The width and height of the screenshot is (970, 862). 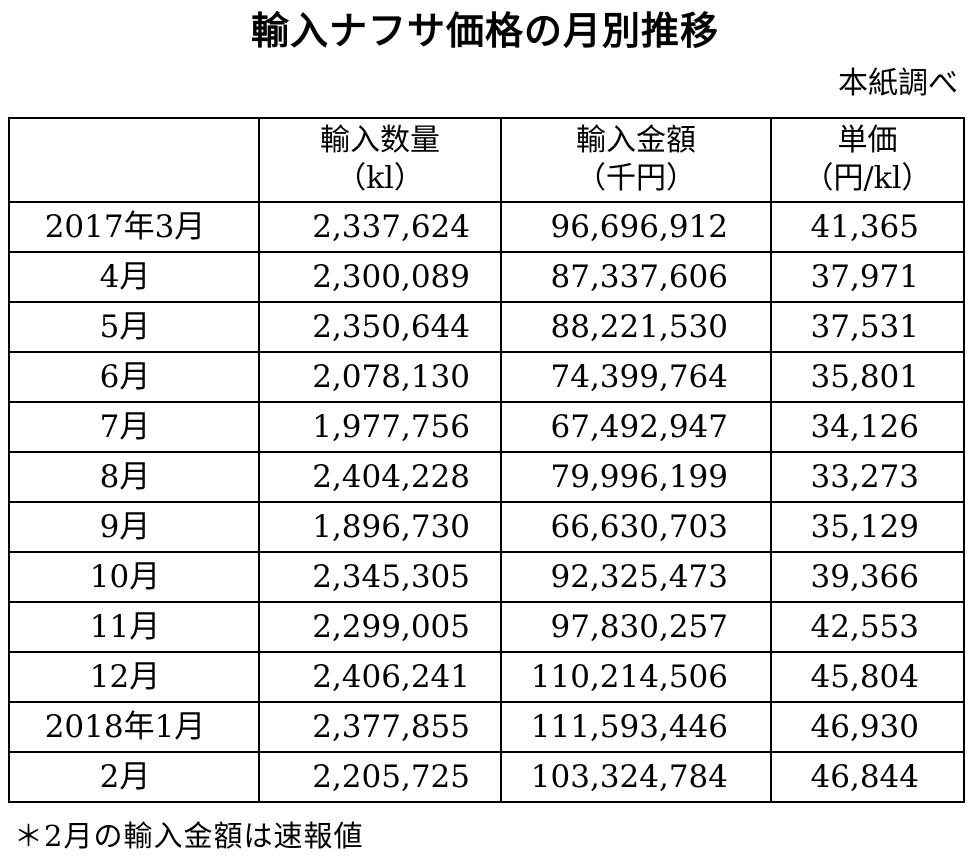 I want to click on unit-price-cell: 41,365, so click(x=867, y=227).